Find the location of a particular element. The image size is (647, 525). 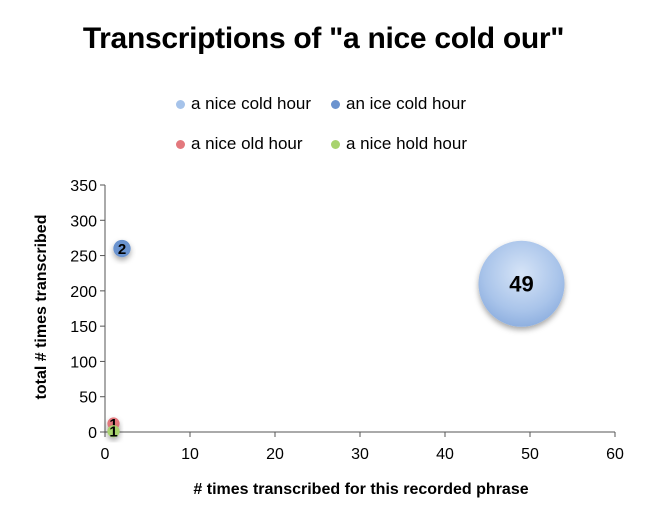

bubble-an-ice-cold-hour is located at coordinates (122, 248).